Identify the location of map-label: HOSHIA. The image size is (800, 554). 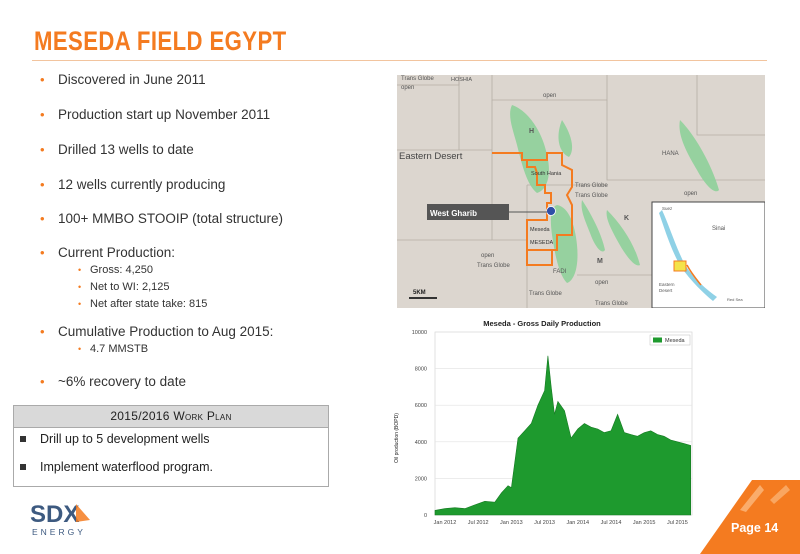
(461, 80).